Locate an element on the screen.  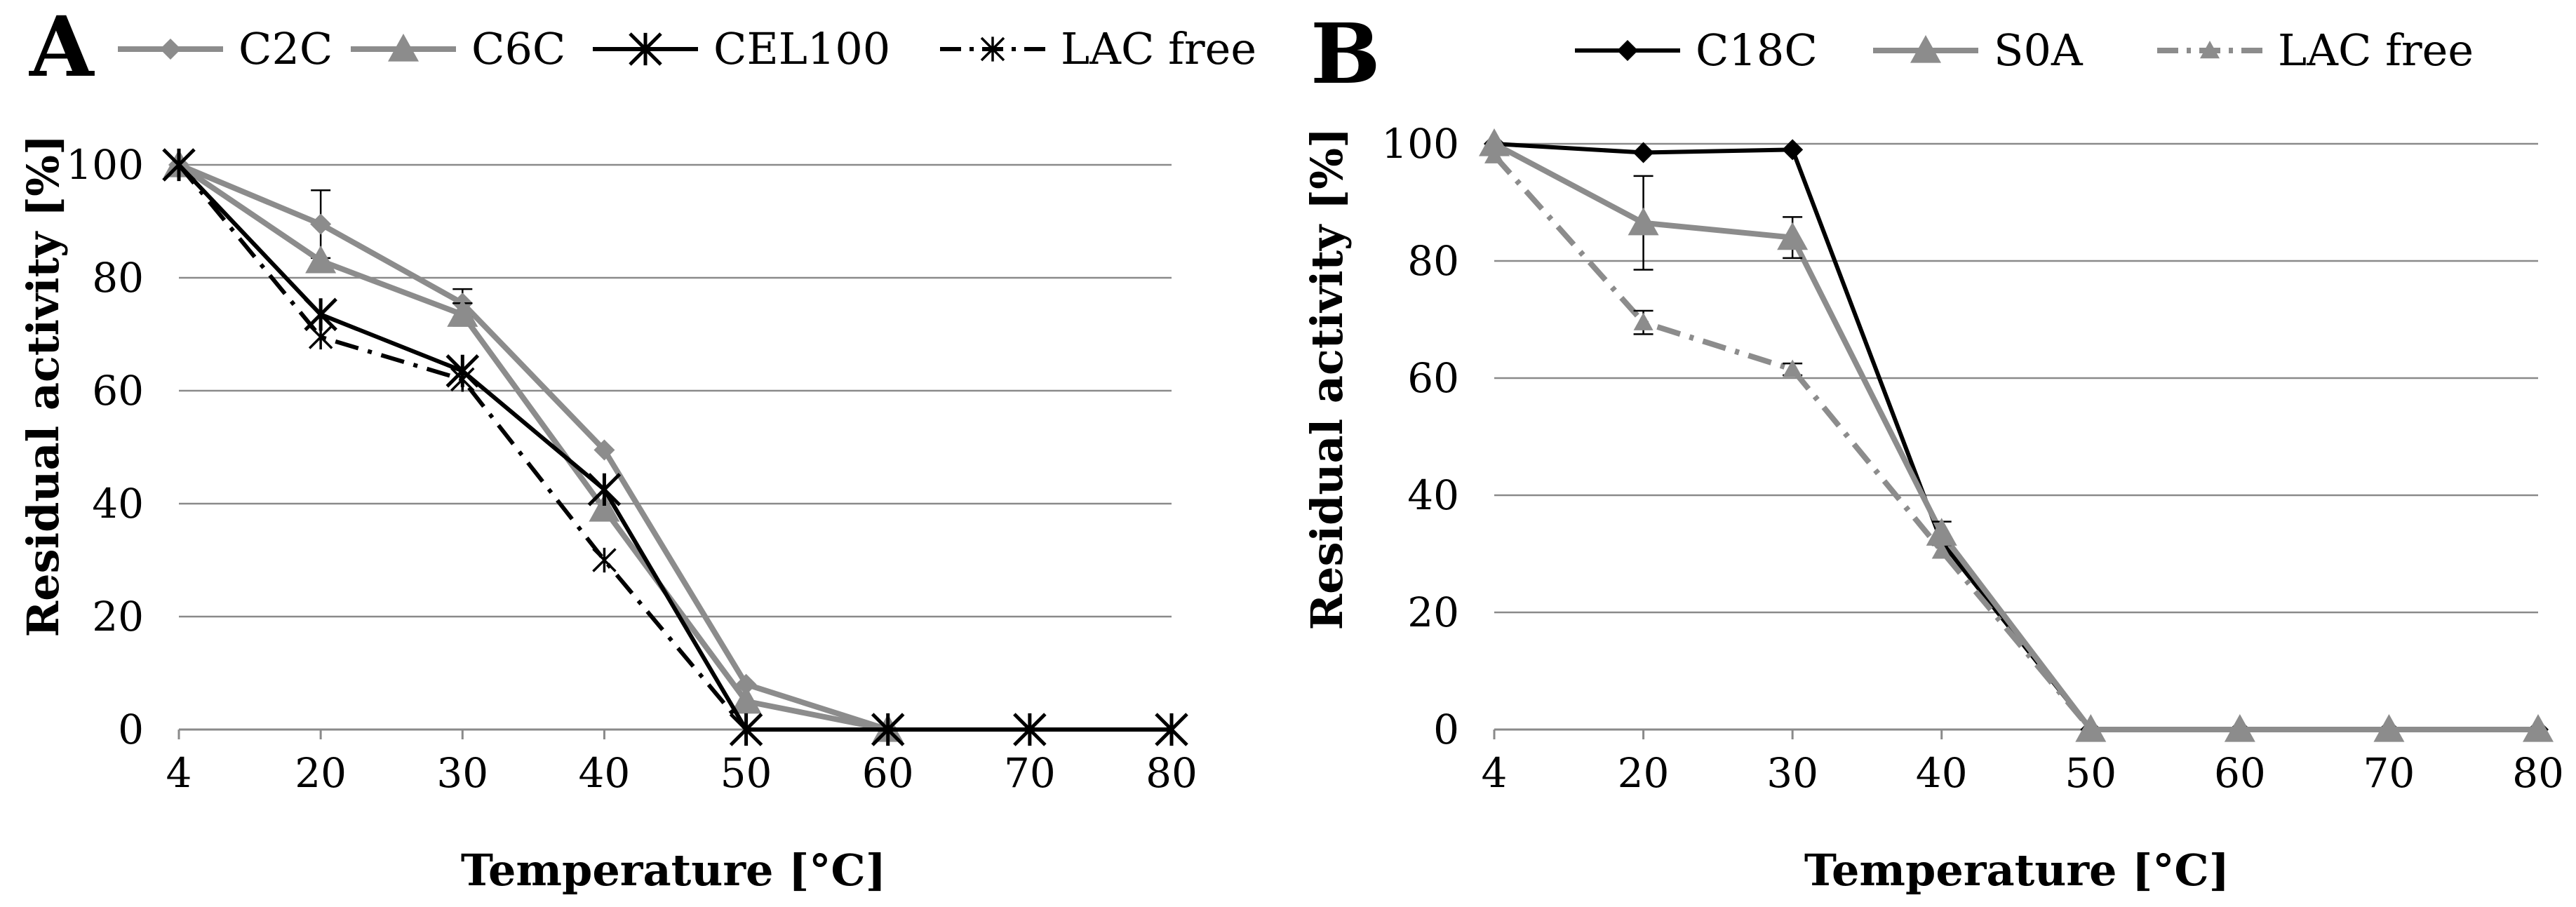
panel-b-y-axis-title: Residual activity [%] is located at coordinates (1327, 380).